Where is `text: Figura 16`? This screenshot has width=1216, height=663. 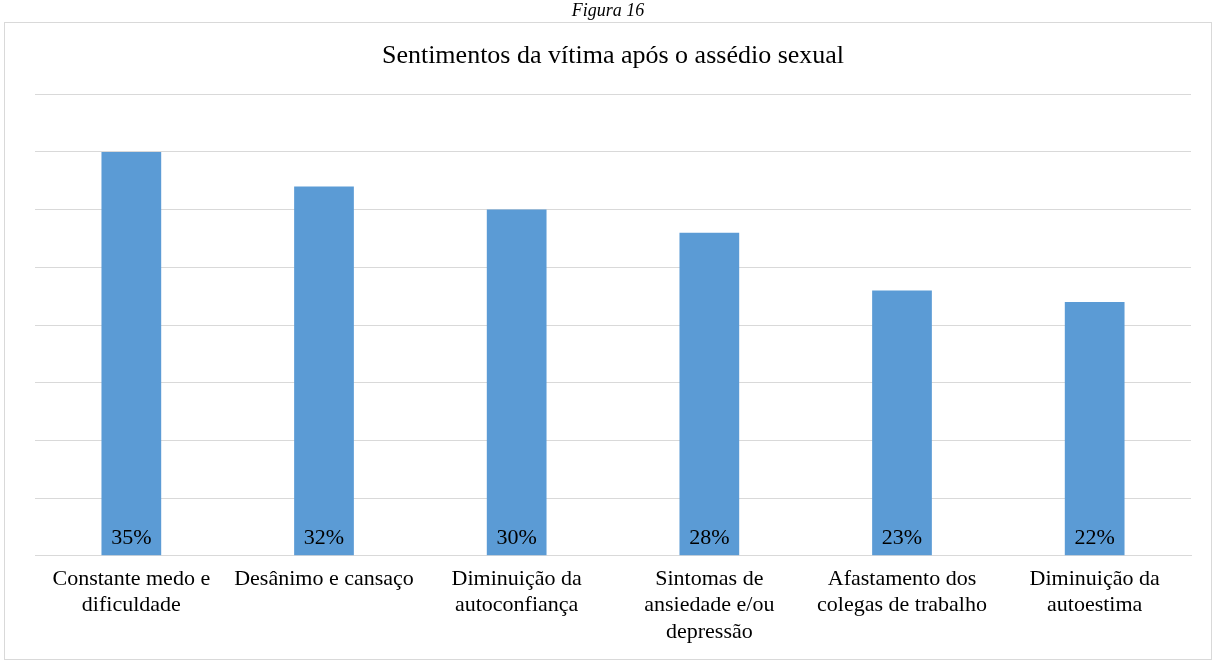 text: Figura 16 is located at coordinates (608, 10).